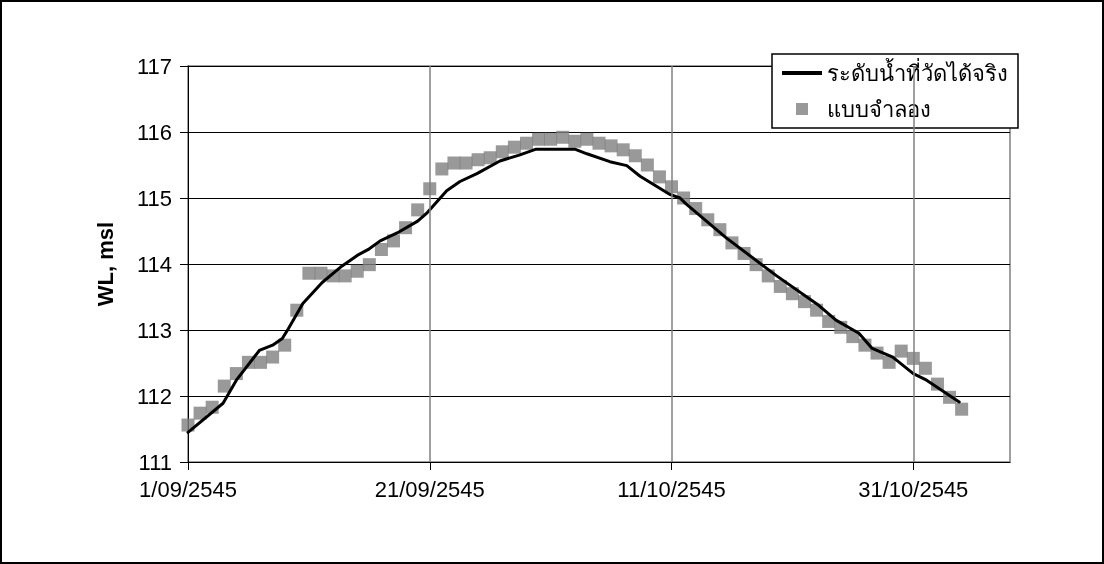  I want to click on y-tick-label: 112, so click(154, 396).